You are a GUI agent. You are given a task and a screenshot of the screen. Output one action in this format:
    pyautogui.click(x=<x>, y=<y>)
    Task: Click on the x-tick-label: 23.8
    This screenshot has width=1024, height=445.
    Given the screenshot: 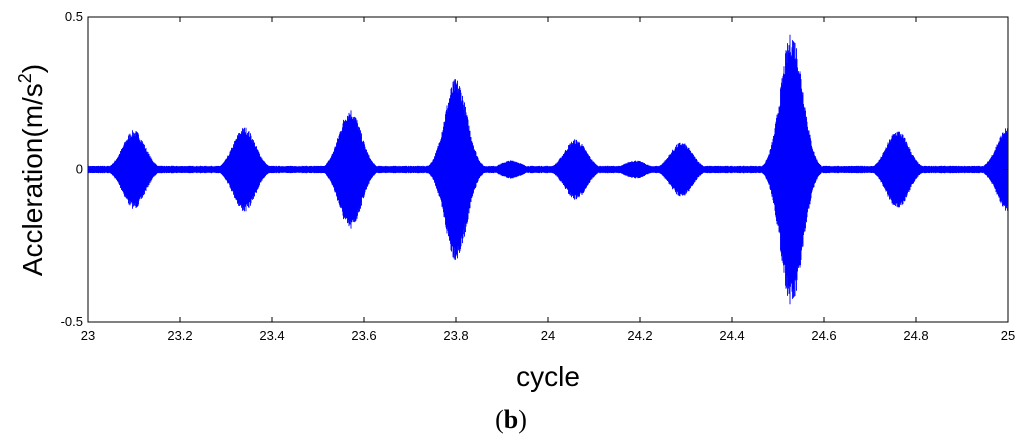 What is the action you would take?
    pyautogui.click(x=455, y=335)
    